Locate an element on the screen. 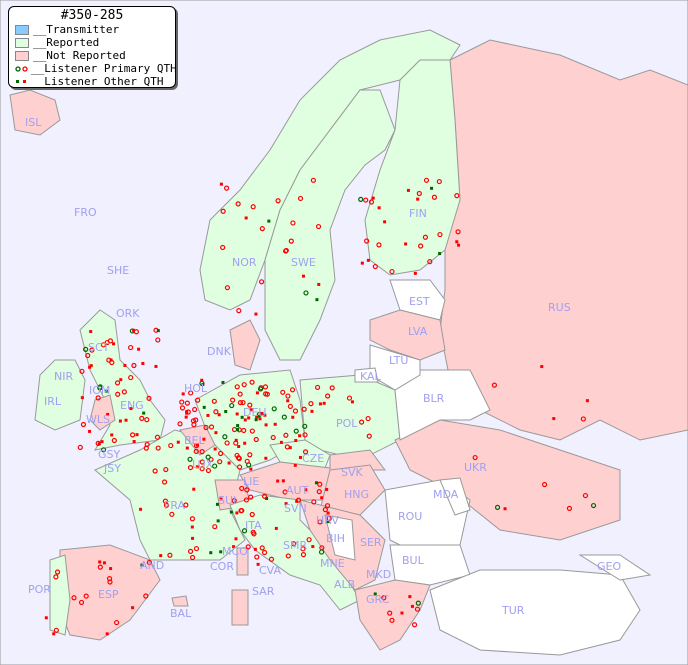 The image size is (688, 665). country-wls is located at coordinates (102, 412).